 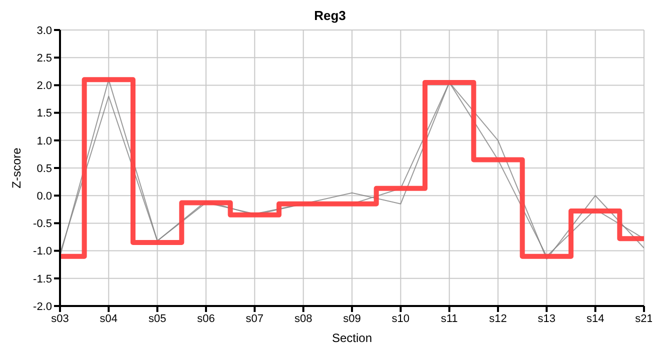 What do you see at coordinates (44, 141) in the screenshot?
I see `y-tick-label: 1.0` at bounding box center [44, 141].